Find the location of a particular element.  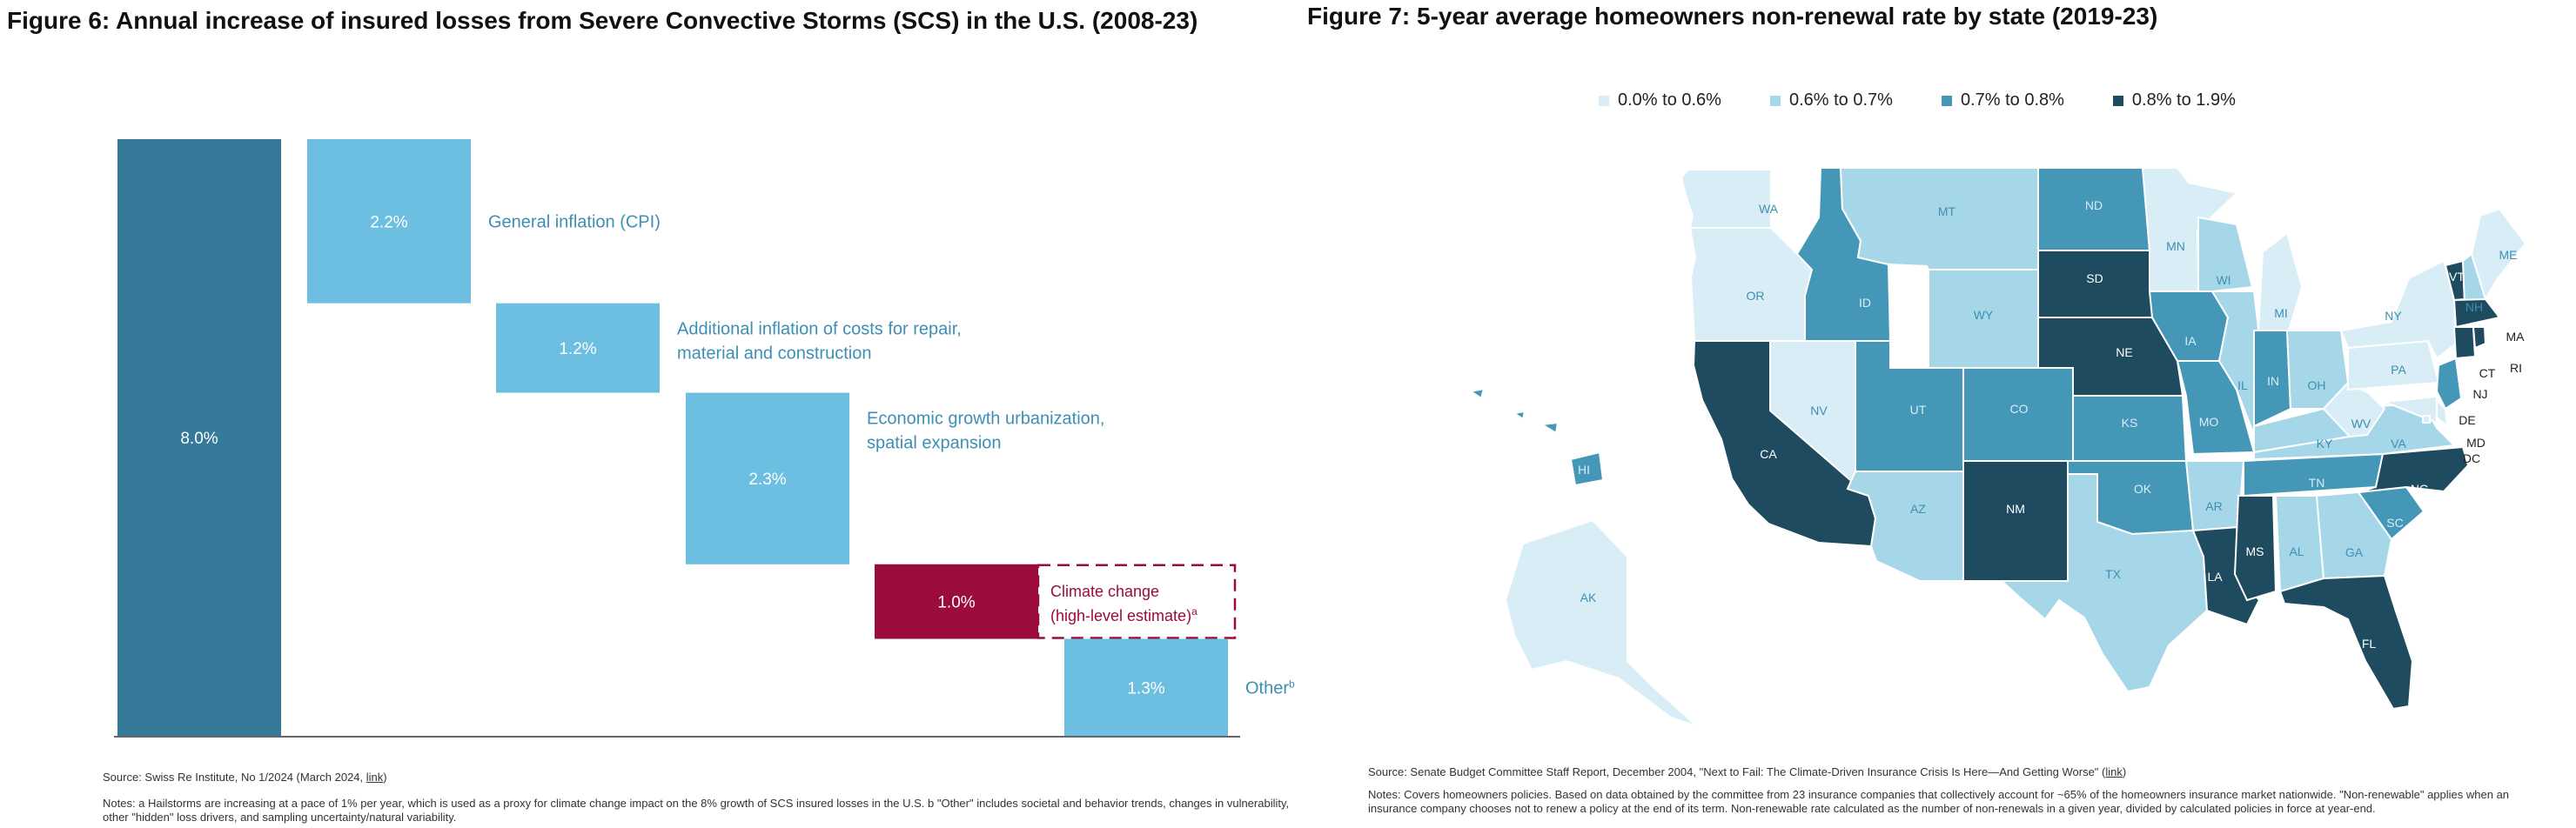

state-label-ny: NY is located at coordinates (2393, 316).